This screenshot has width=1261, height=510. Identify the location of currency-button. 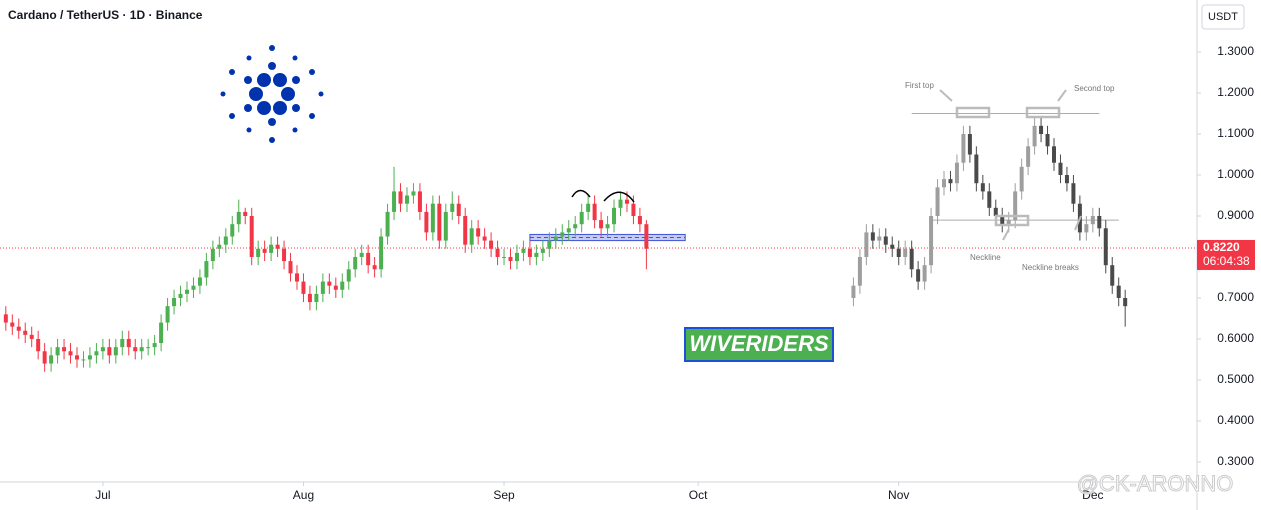
(1223, 17).